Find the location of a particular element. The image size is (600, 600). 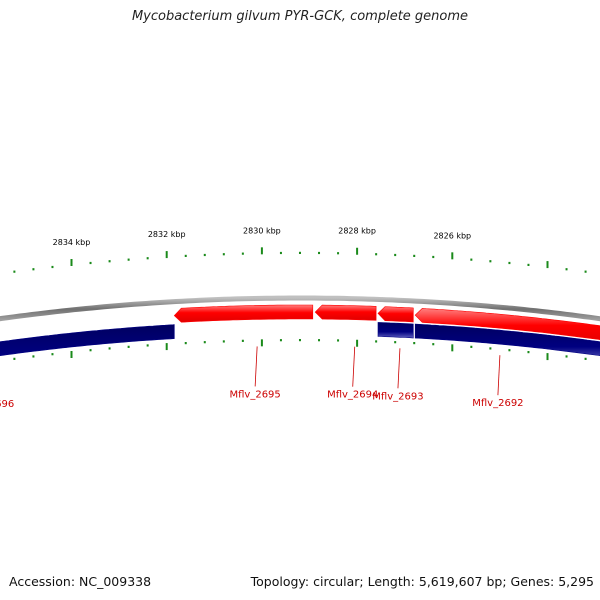

scale-tick-label: 2828 kbp is located at coordinates (357, 231).